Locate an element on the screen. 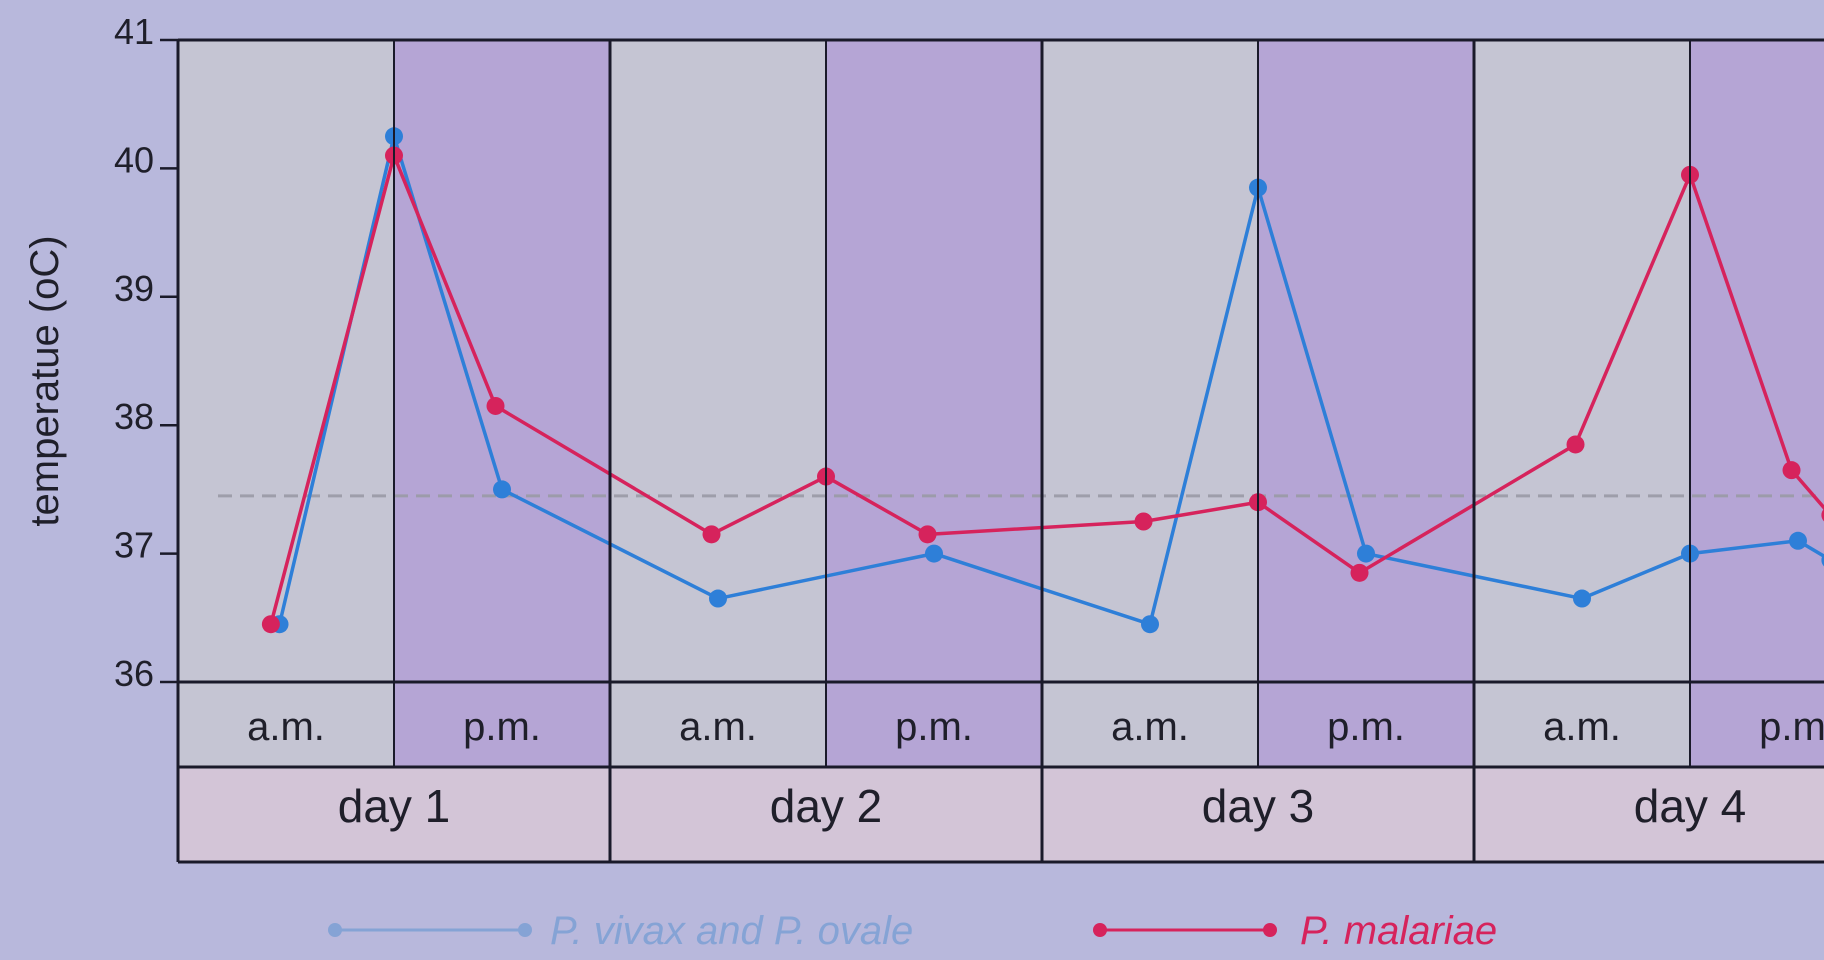 This screenshot has height=960, width=1824. y-tick-label: 40 is located at coordinates (134, 159).